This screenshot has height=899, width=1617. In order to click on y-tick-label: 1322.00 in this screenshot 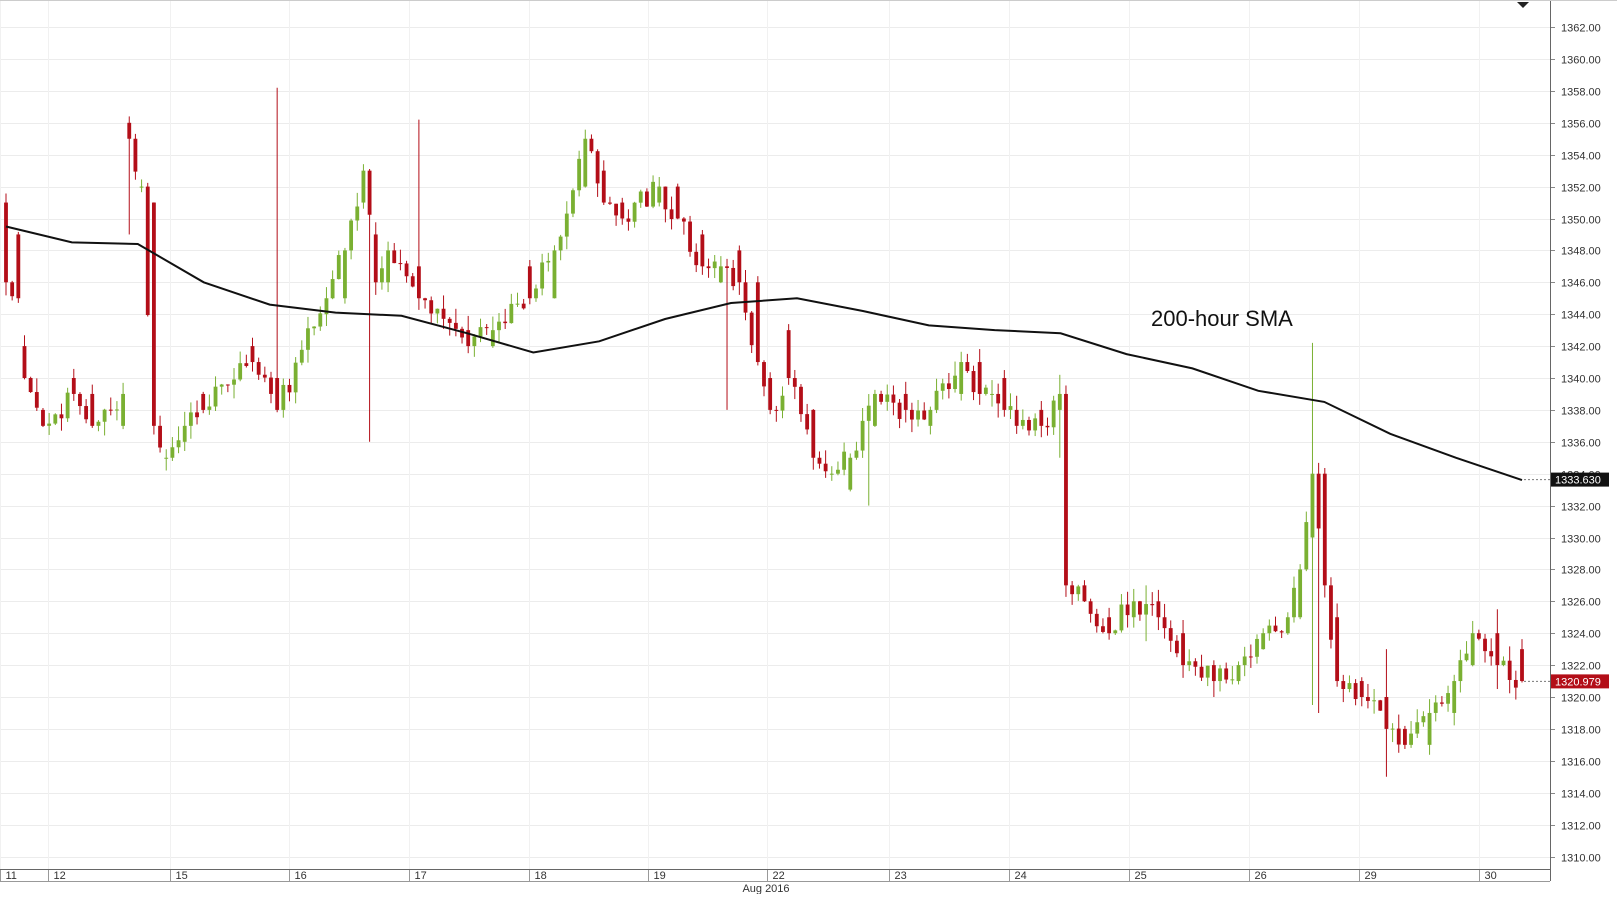, I will do `click(1581, 667)`.